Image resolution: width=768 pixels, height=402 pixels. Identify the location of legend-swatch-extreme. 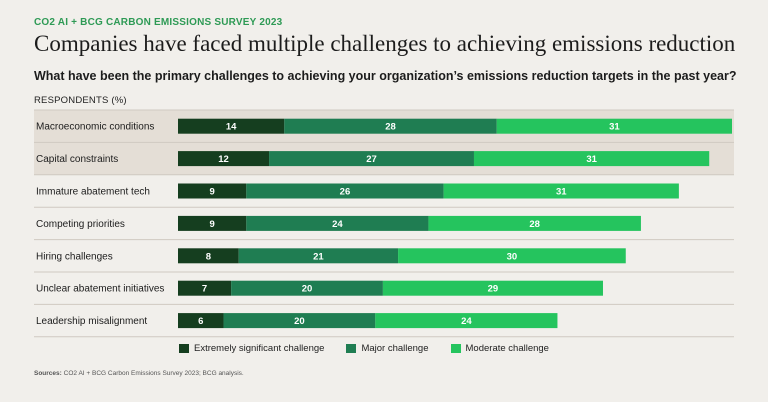
(184, 348).